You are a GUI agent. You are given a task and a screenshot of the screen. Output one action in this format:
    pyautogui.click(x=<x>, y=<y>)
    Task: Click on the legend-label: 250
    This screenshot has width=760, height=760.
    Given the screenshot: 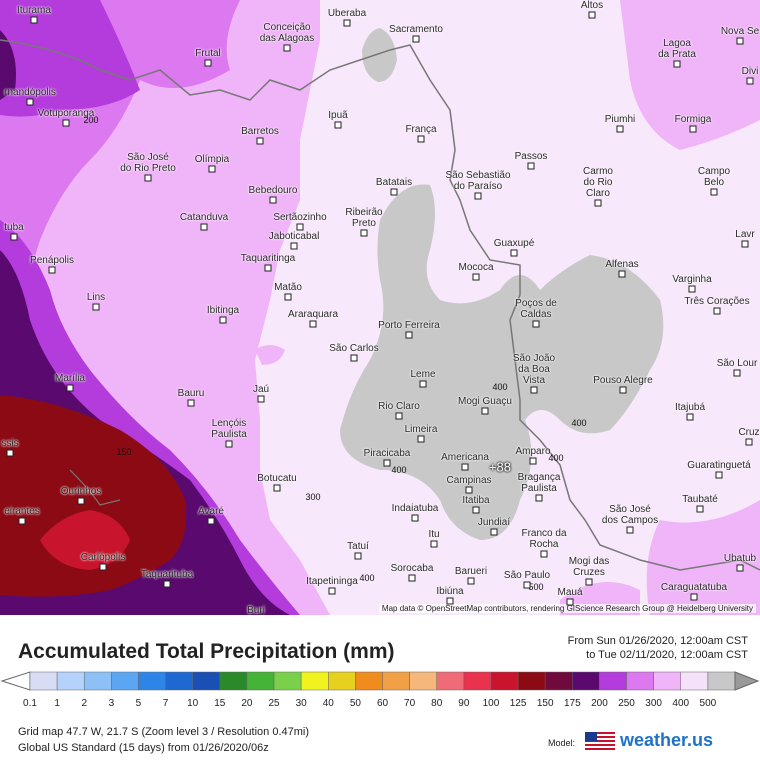 What is the action you would take?
    pyautogui.click(x=626, y=703)
    